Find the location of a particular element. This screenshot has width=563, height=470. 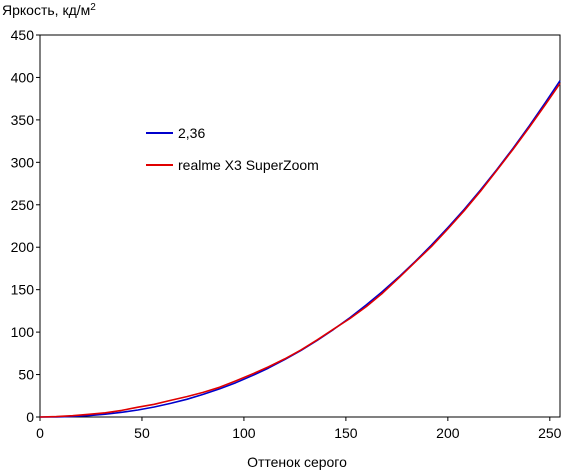

y-tick-label: 150 is located at coordinates (23, 290).